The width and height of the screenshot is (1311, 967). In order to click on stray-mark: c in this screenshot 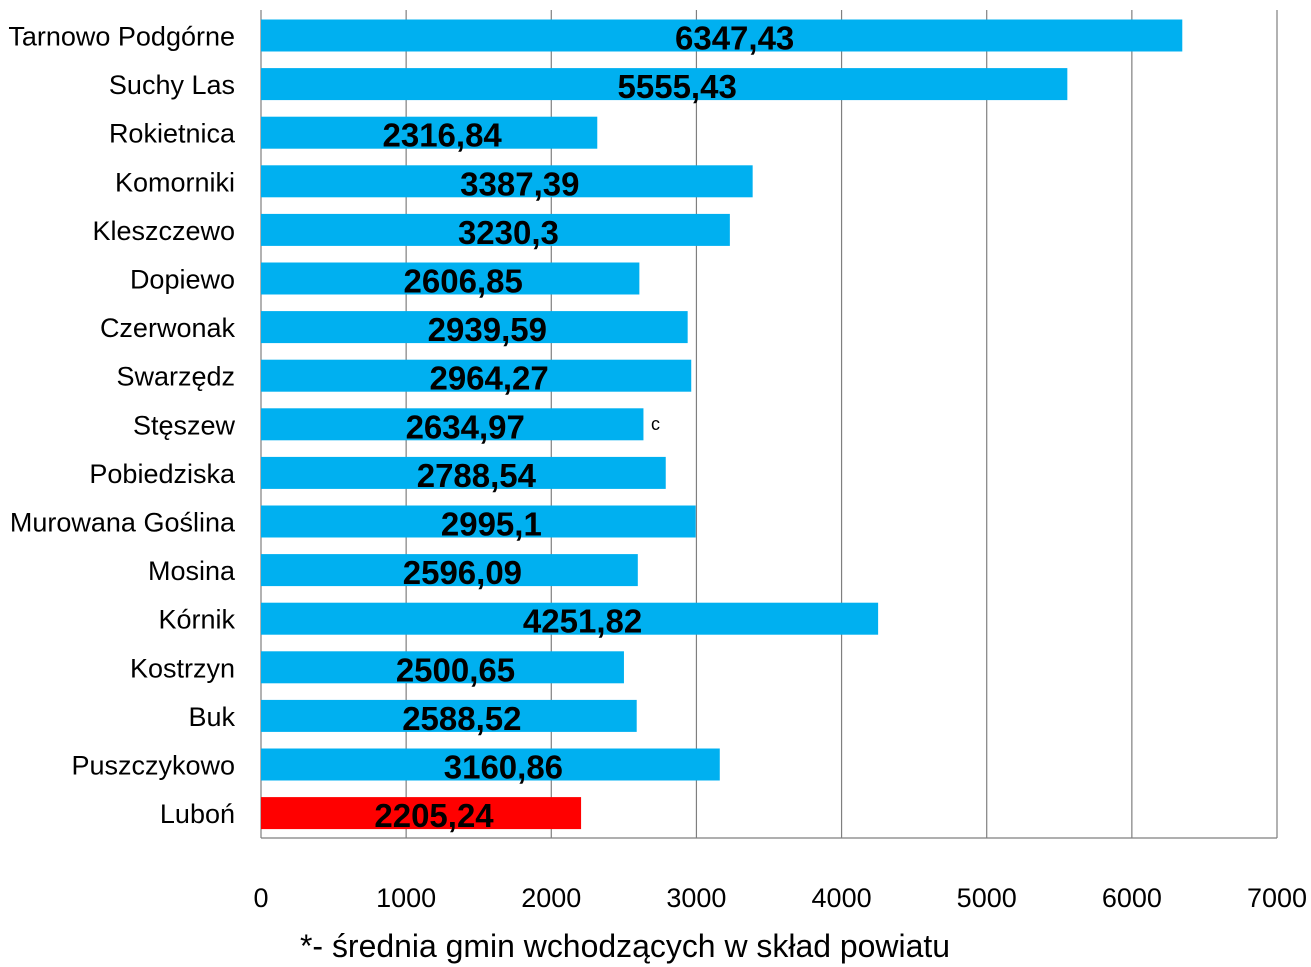, I will do `click(655, 424)`.